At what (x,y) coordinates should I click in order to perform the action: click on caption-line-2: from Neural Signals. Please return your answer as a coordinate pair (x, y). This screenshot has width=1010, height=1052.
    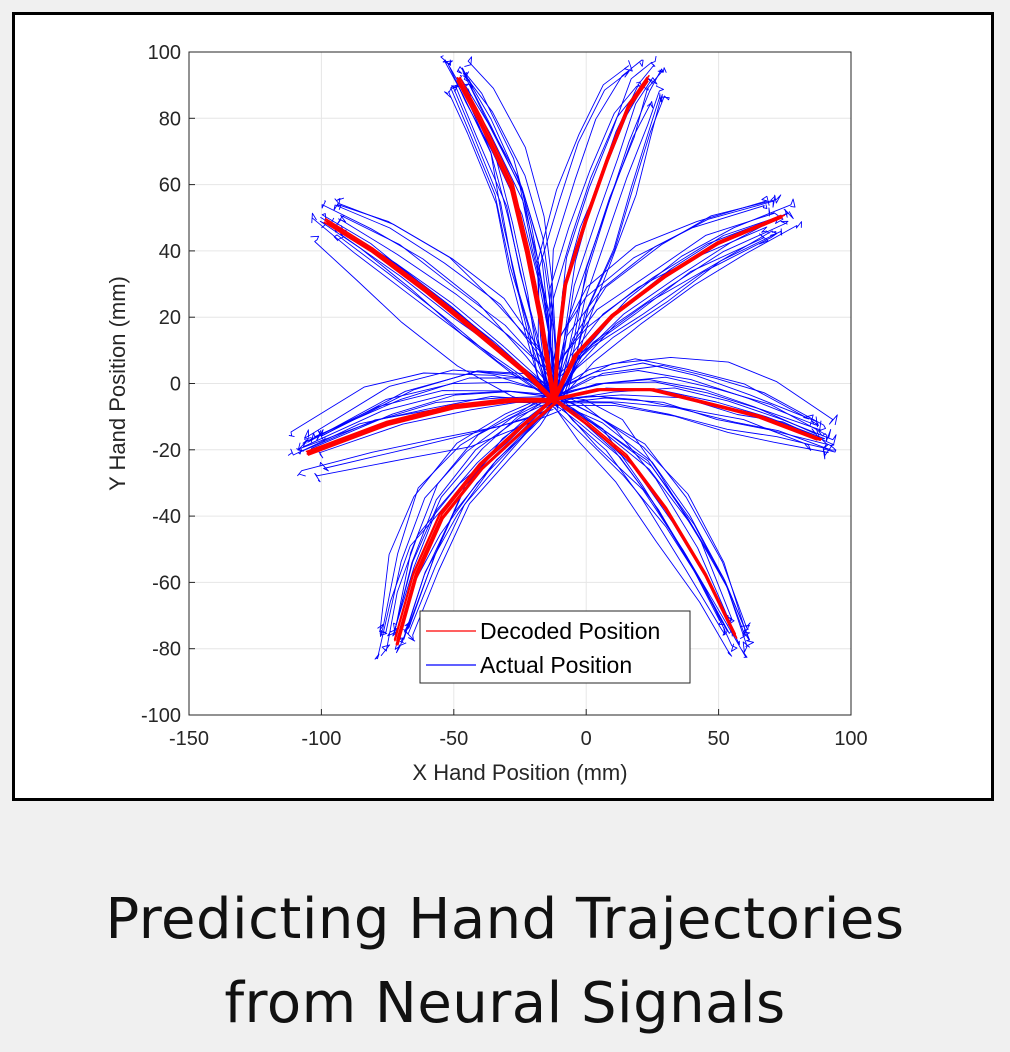
    Looking at the image, I should click on (505, 1003).